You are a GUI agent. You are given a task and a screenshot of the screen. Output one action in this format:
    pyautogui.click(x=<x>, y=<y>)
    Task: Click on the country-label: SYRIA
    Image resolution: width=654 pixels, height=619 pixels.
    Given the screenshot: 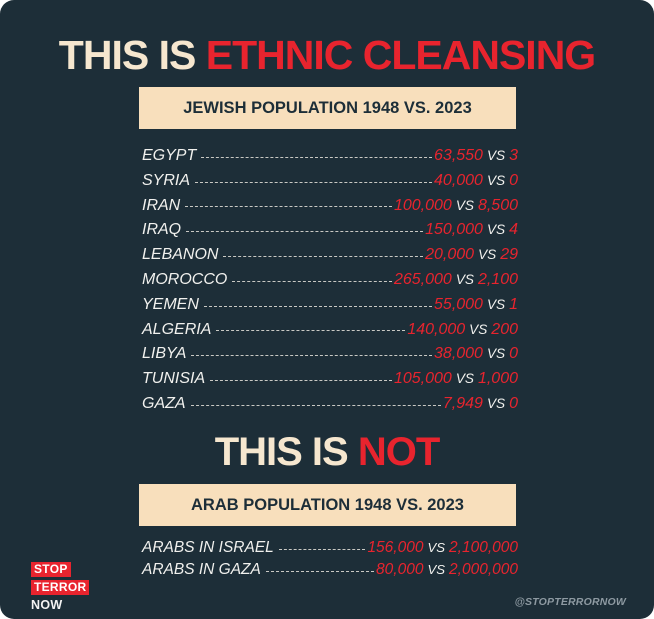 What is the action you would take?
    pyautogui.click(x=166, y=180)
    